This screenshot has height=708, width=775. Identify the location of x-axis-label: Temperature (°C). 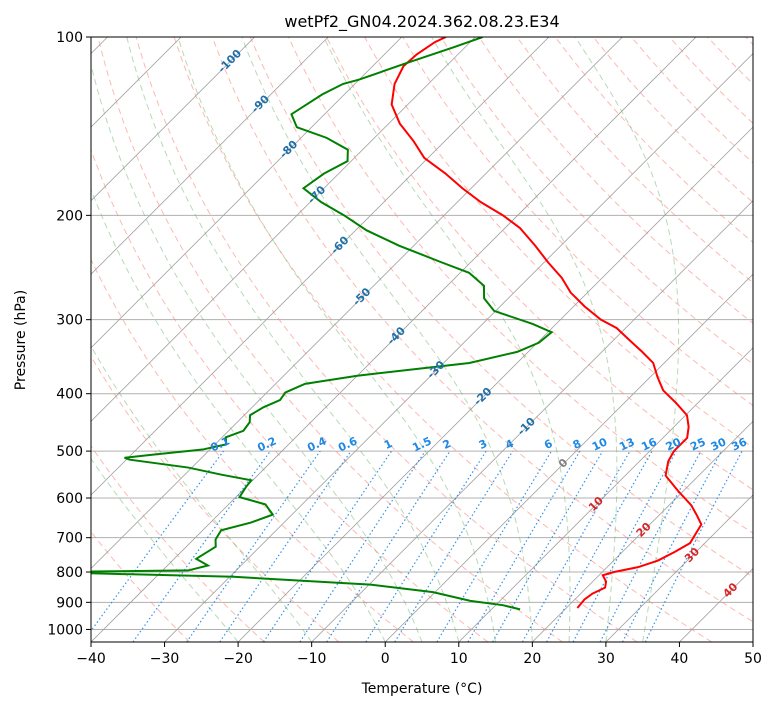
(422, 689).